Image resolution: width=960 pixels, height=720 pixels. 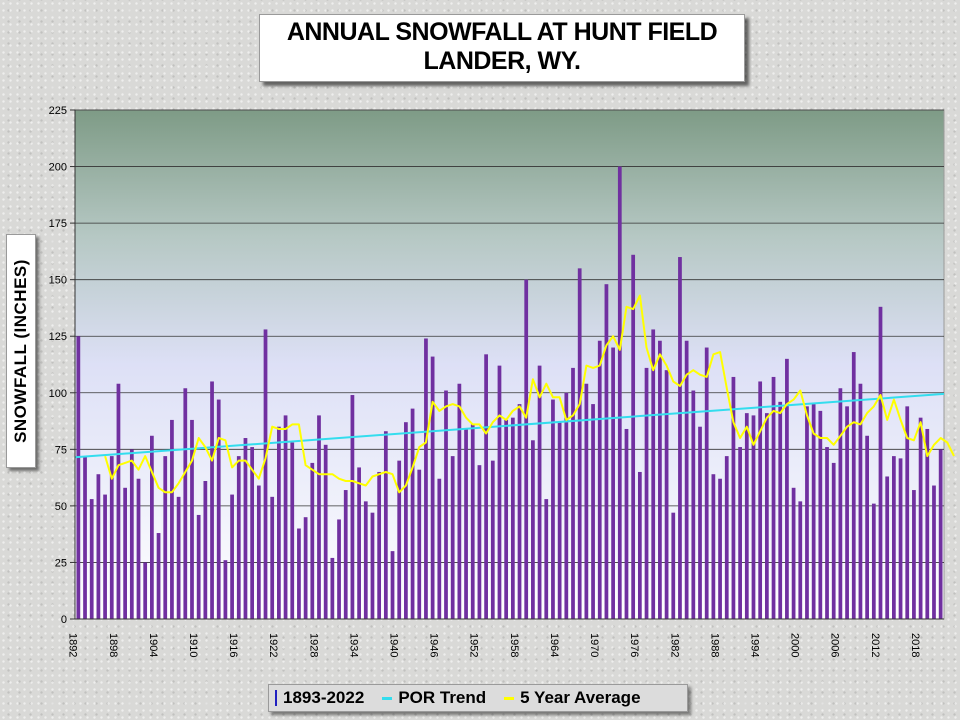 I want to click on bar-1994, so click(x=753, y=517).